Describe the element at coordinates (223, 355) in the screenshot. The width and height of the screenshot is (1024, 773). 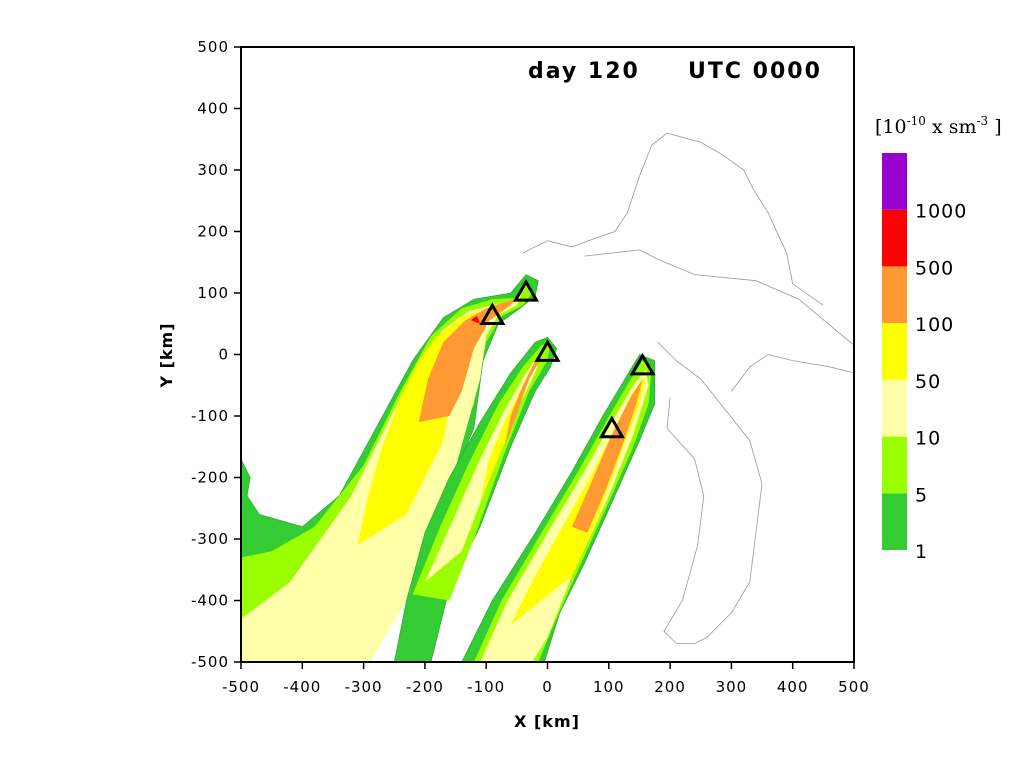
I see `y-tick-label: 0` at that location.